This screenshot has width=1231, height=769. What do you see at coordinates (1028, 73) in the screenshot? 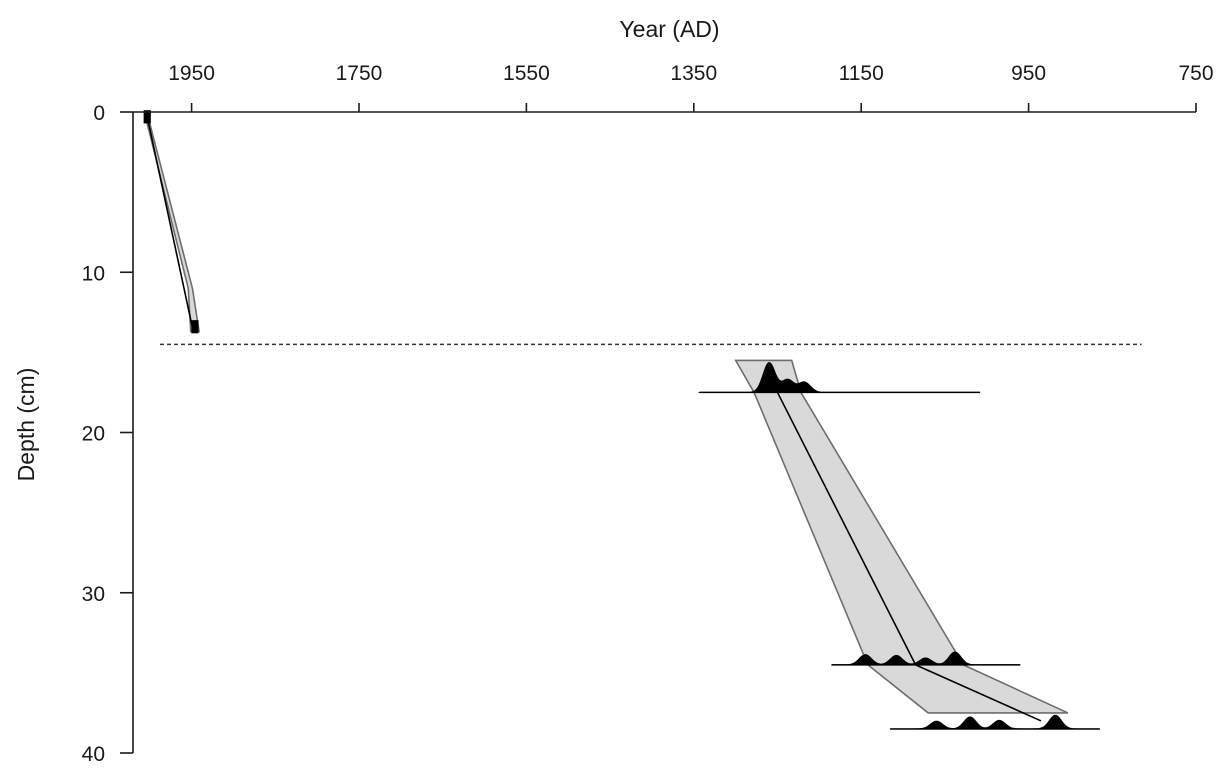
I see `x-tick-label-950: 950` at bounding box center [1028, 73].